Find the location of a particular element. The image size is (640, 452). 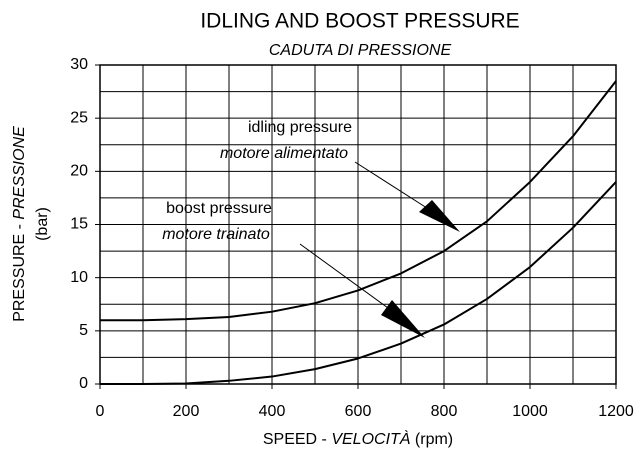

x-tick-label: 0 is located at coordinates (100, 411).